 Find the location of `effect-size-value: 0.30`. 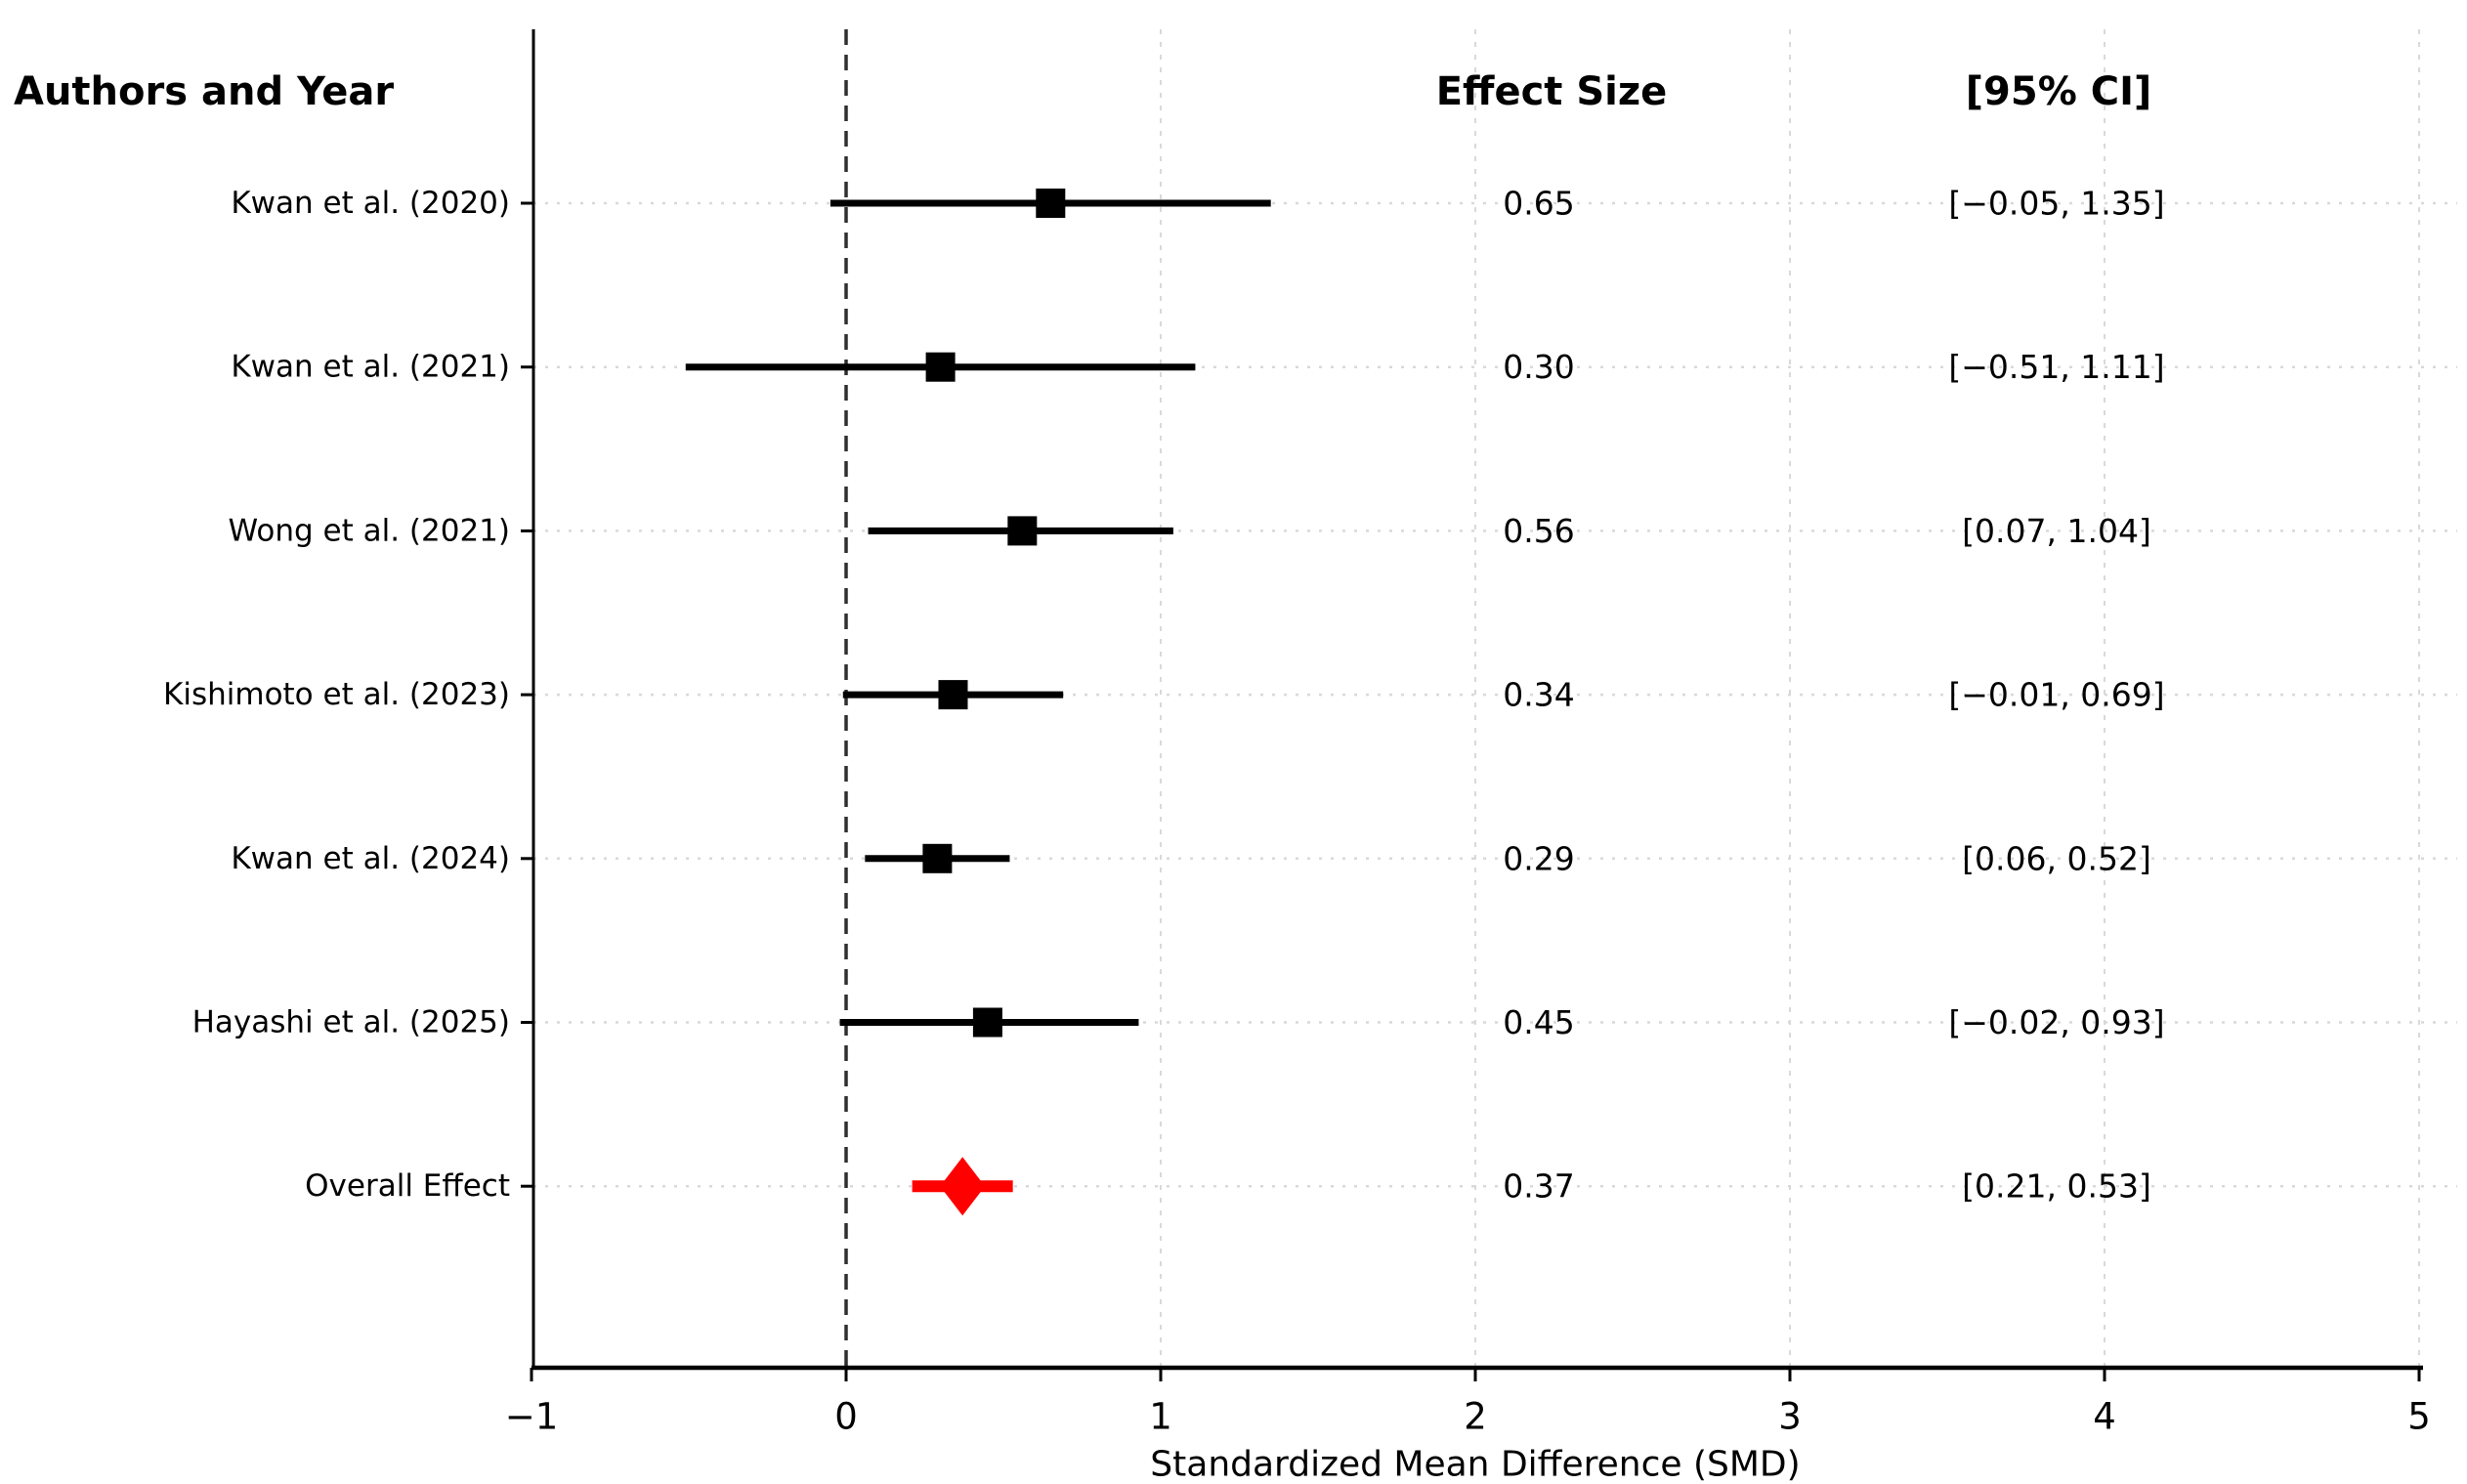

effect-size-value: 0.30 is located at coordinates (1538, 367).